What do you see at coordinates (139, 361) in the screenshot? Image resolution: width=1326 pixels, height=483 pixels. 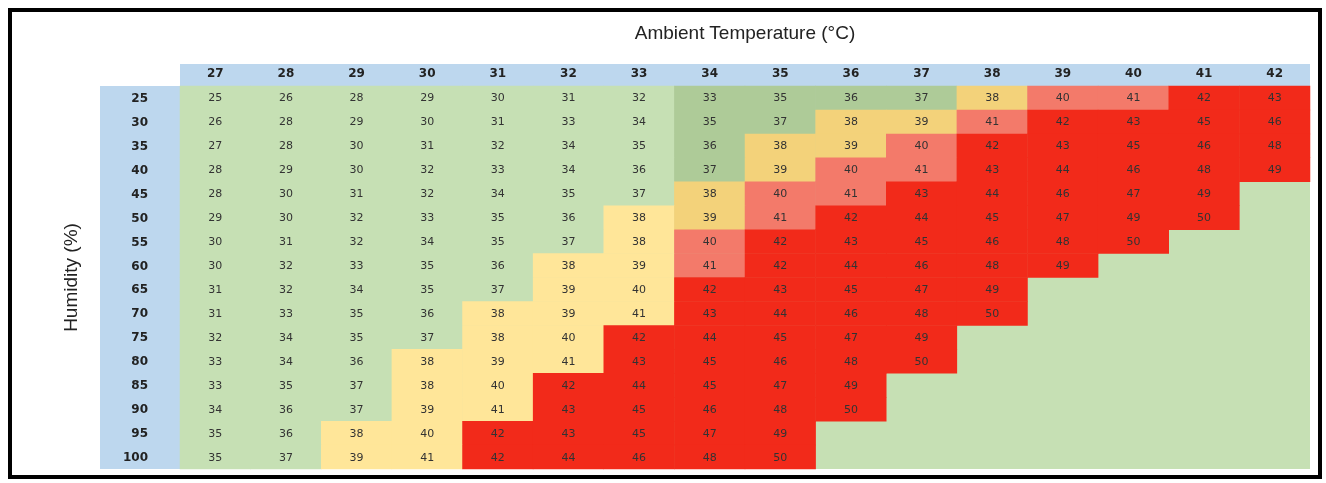 I see `y-tick-label: 80` at bounding box center [139, 361].